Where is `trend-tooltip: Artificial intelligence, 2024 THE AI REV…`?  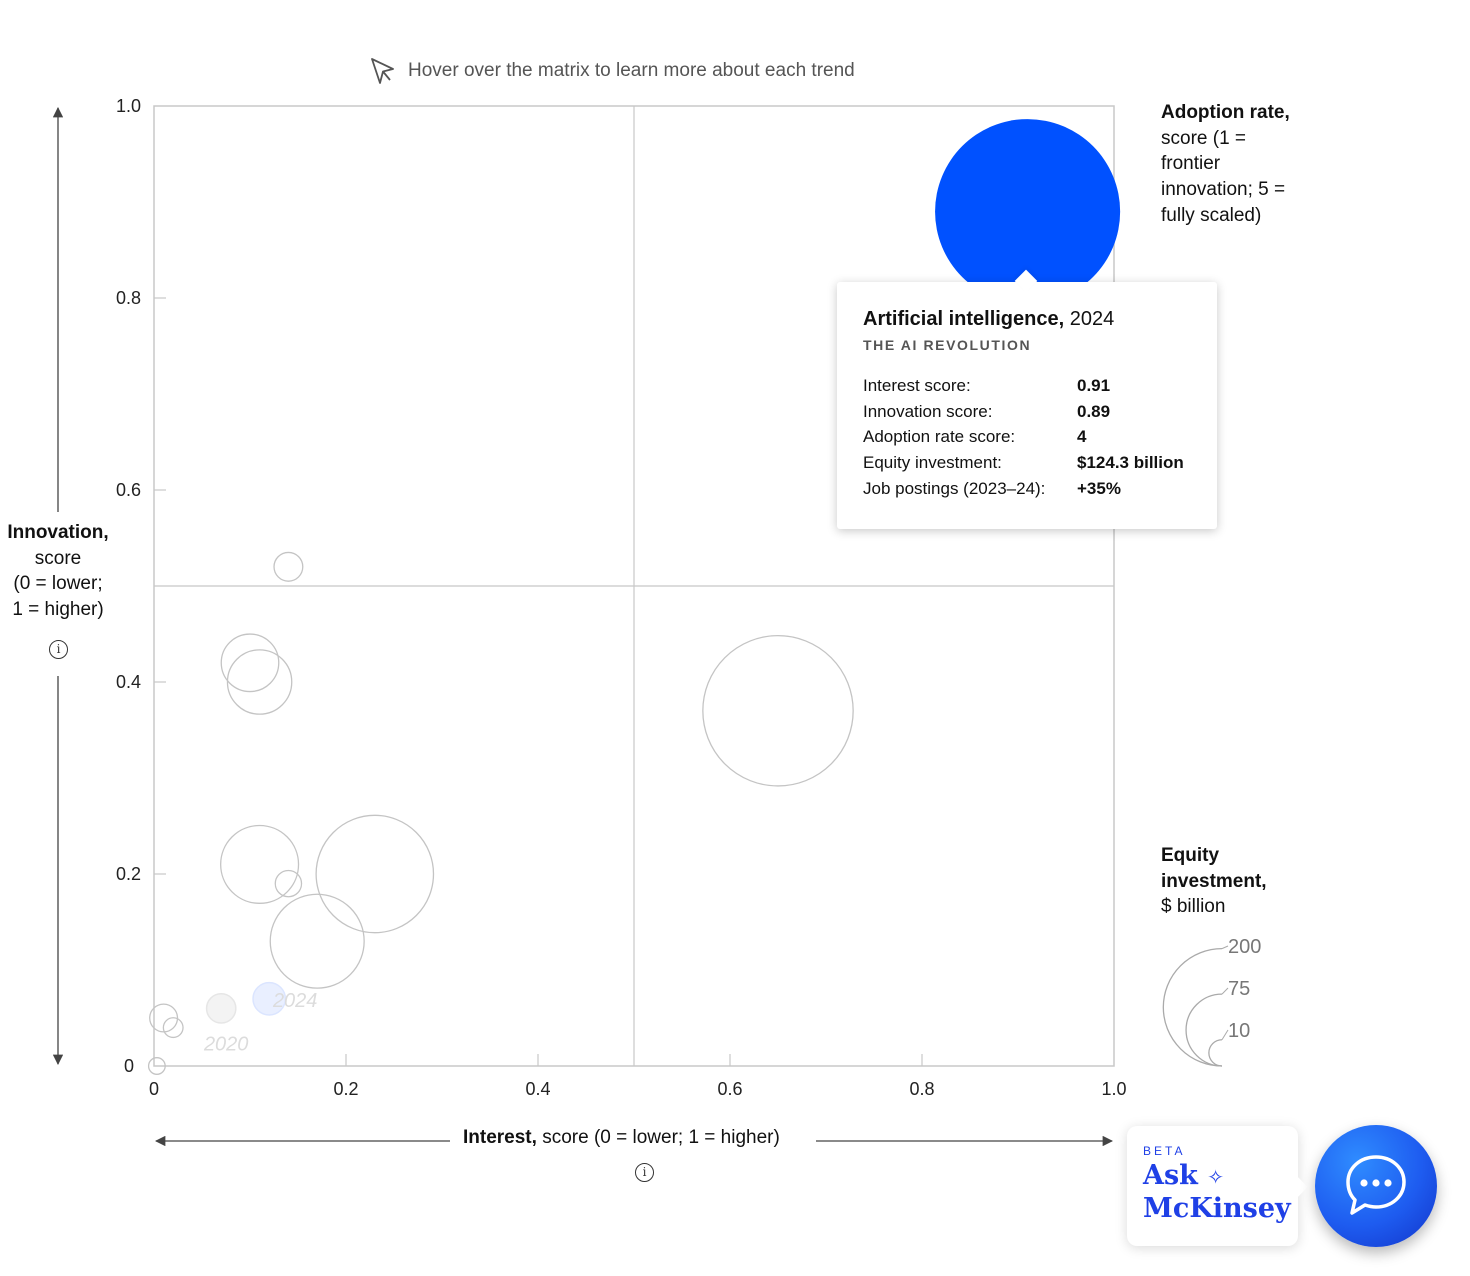 trend-tooltip: Artificial intelligence, 2024 THE AI REV… is located at coordinates (1027, 399).